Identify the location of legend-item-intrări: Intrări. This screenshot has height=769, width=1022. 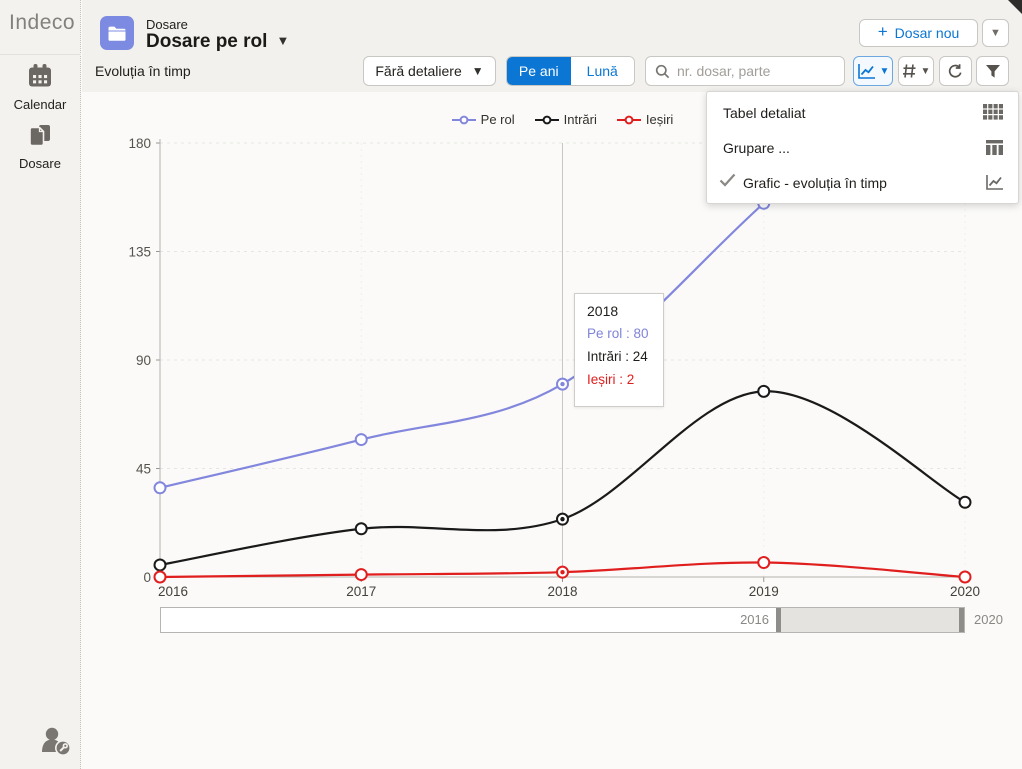
(565, 119).